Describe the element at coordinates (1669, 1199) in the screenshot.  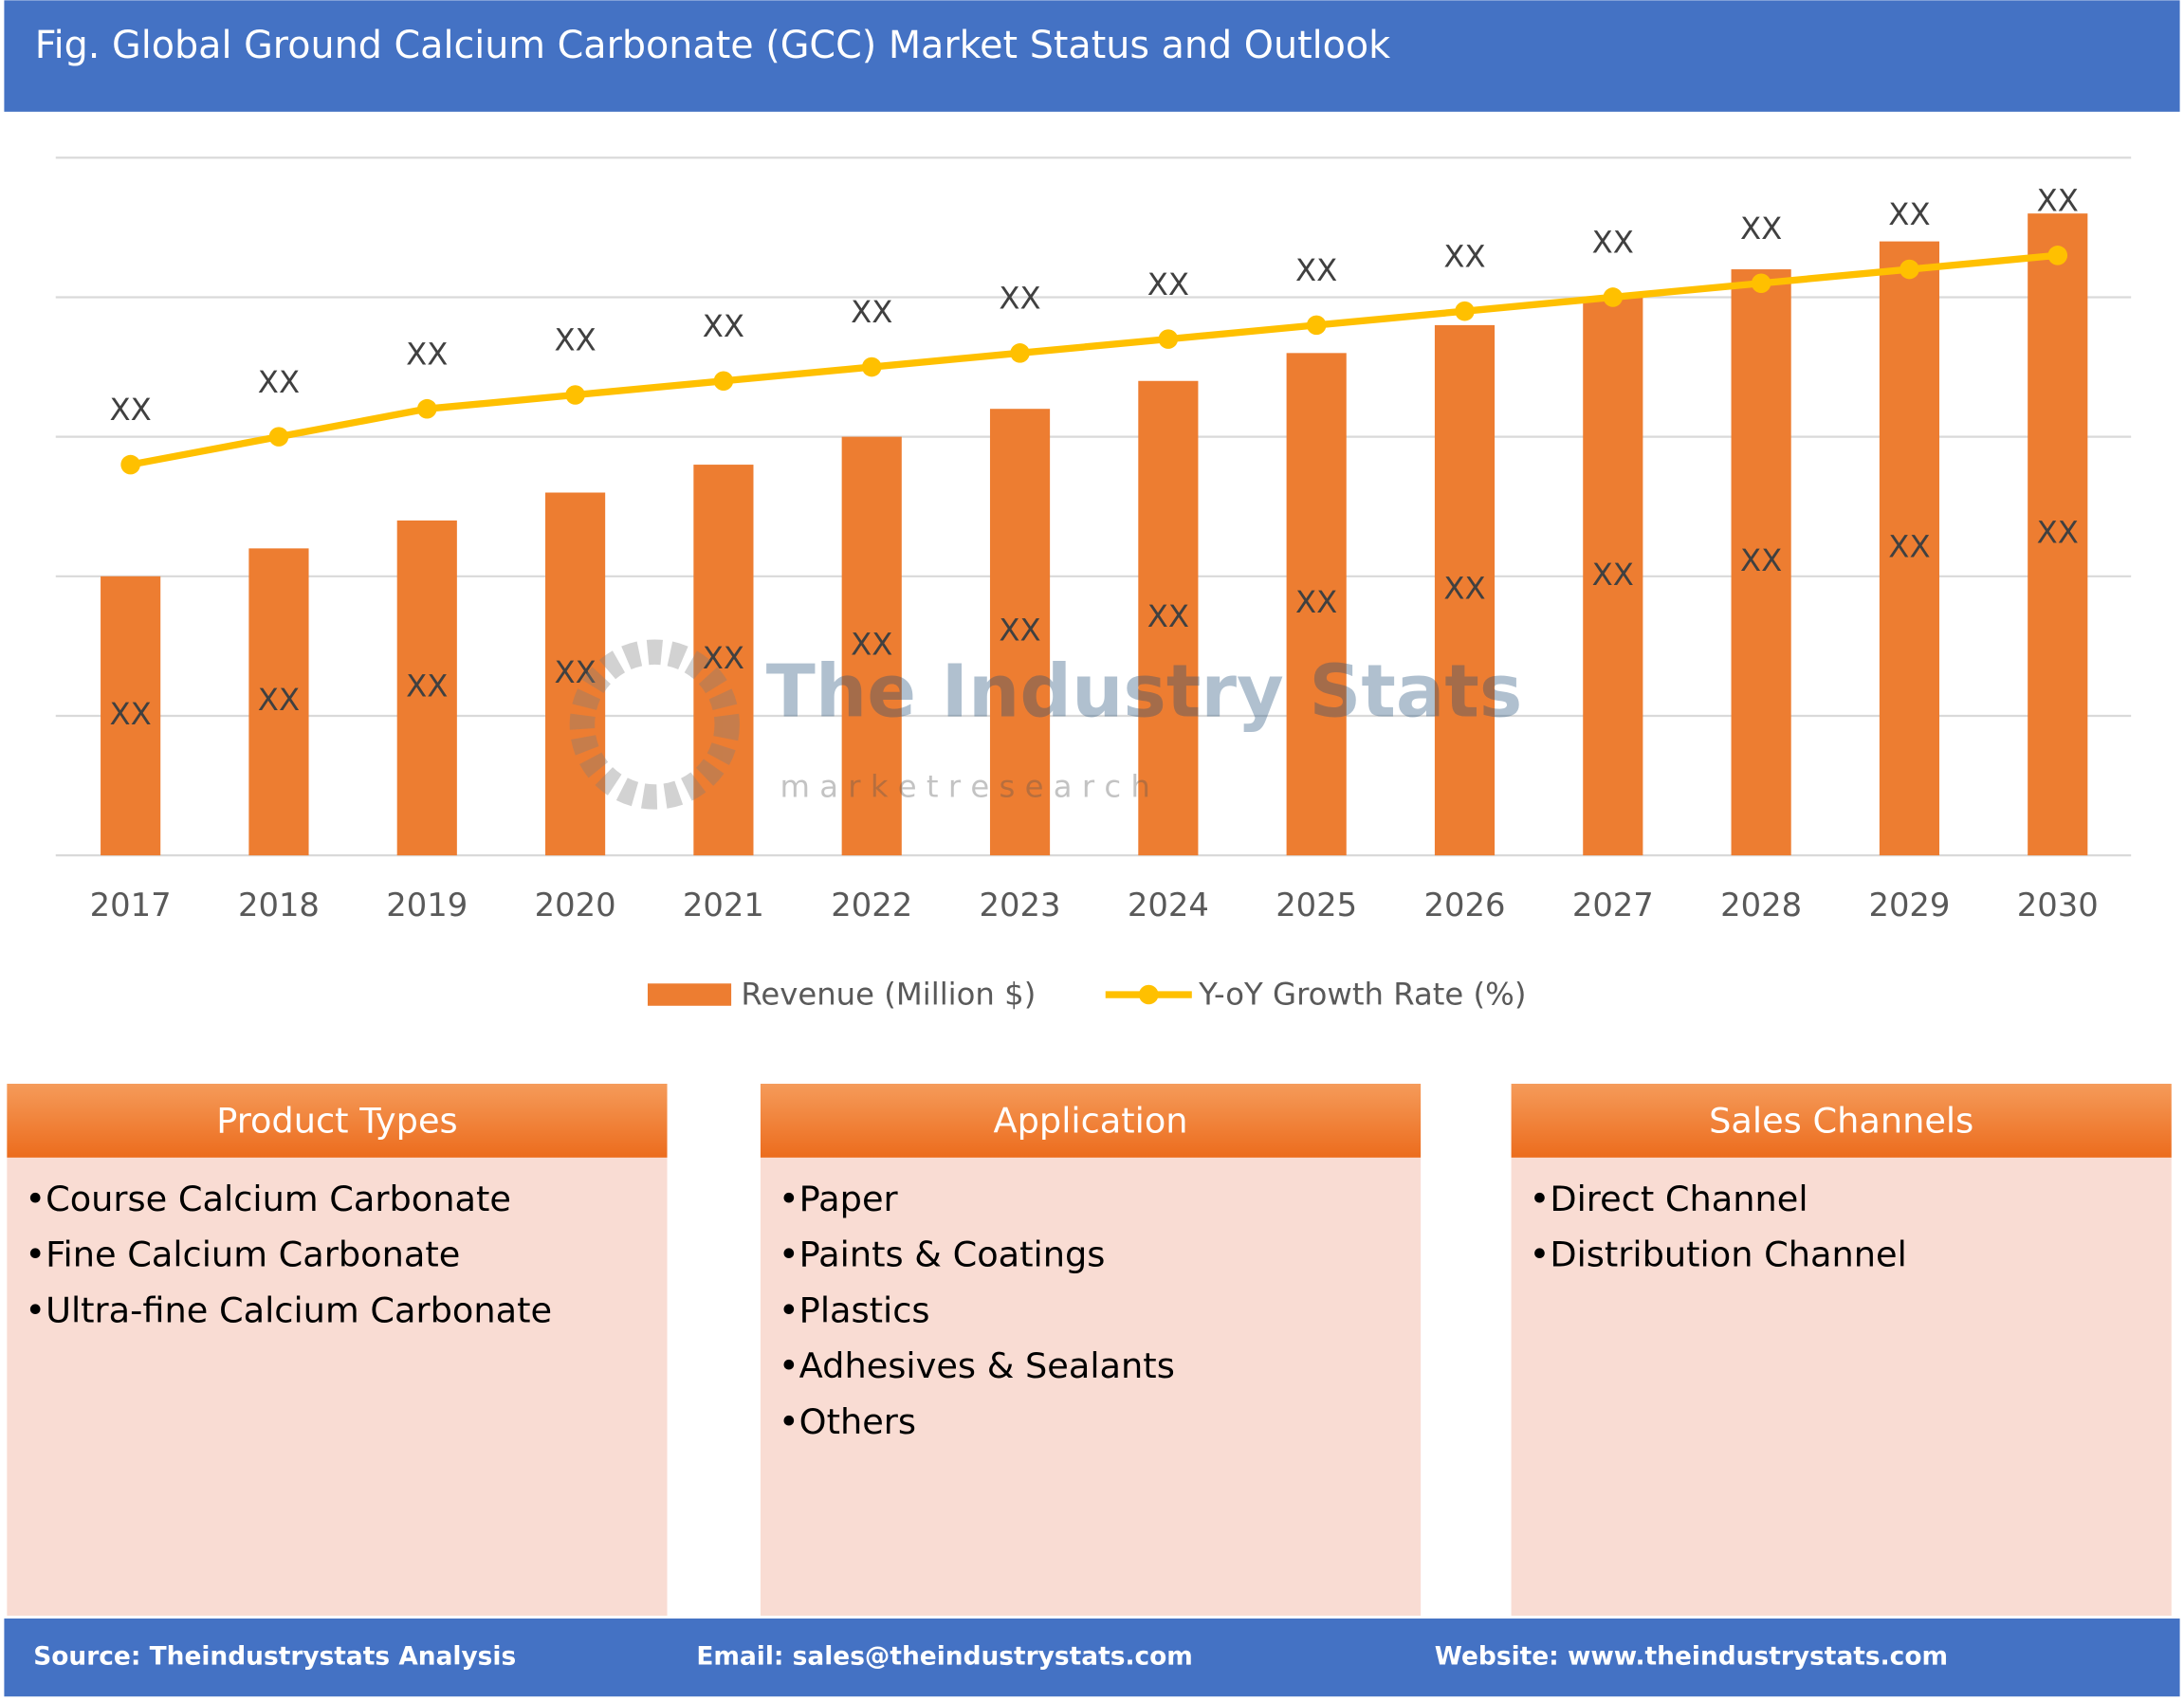
I see `panel-item: •Direct Channel` at that location.